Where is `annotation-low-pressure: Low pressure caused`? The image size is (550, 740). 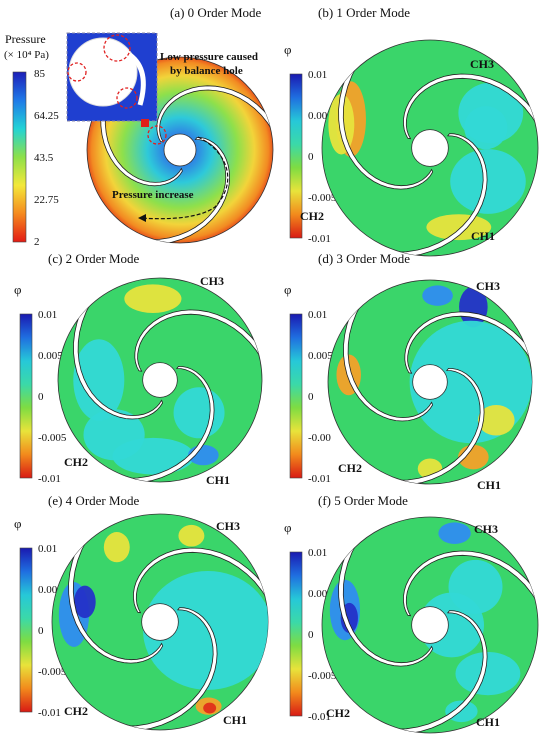
annotation-low-pressure: Low pressure caused is located at coordinates (209, 57).